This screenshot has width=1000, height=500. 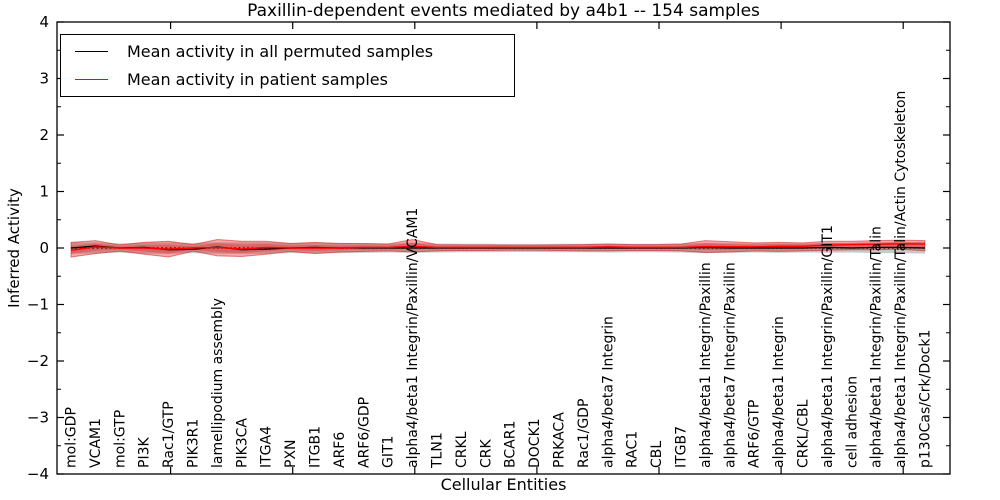 What do you see at coordinates (633, 449) in the screenshot?
I see `x-tick-label: RAC1` at bounding box center [633, 449].